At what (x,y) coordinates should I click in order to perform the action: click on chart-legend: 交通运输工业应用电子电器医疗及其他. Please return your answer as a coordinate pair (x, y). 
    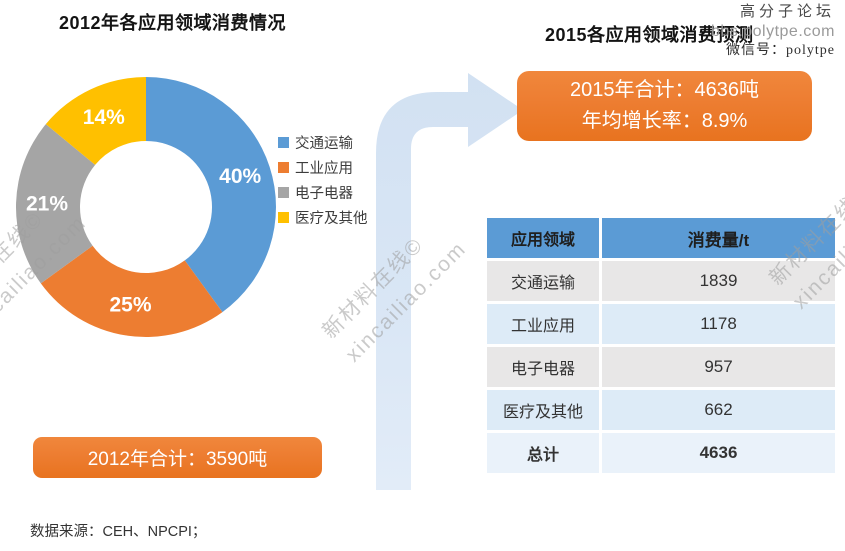
    Looking at the image, I should click on (323, 185).